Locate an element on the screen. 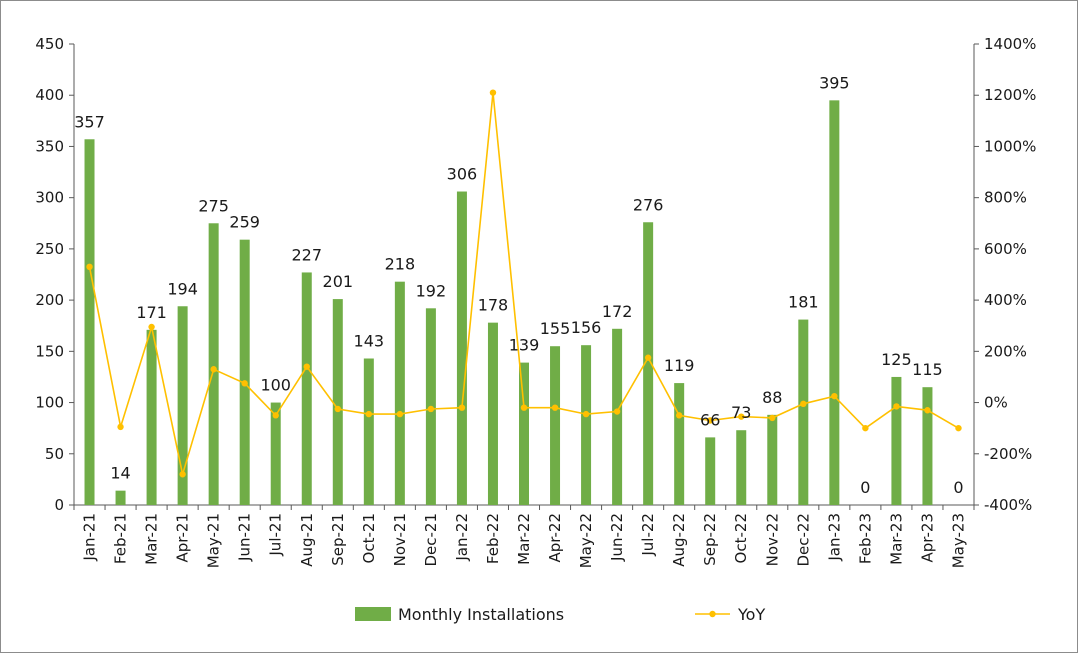 This screenshot has height=655, width=1080. y-tick-right-label: 0% is located at coordinates (996, 403).